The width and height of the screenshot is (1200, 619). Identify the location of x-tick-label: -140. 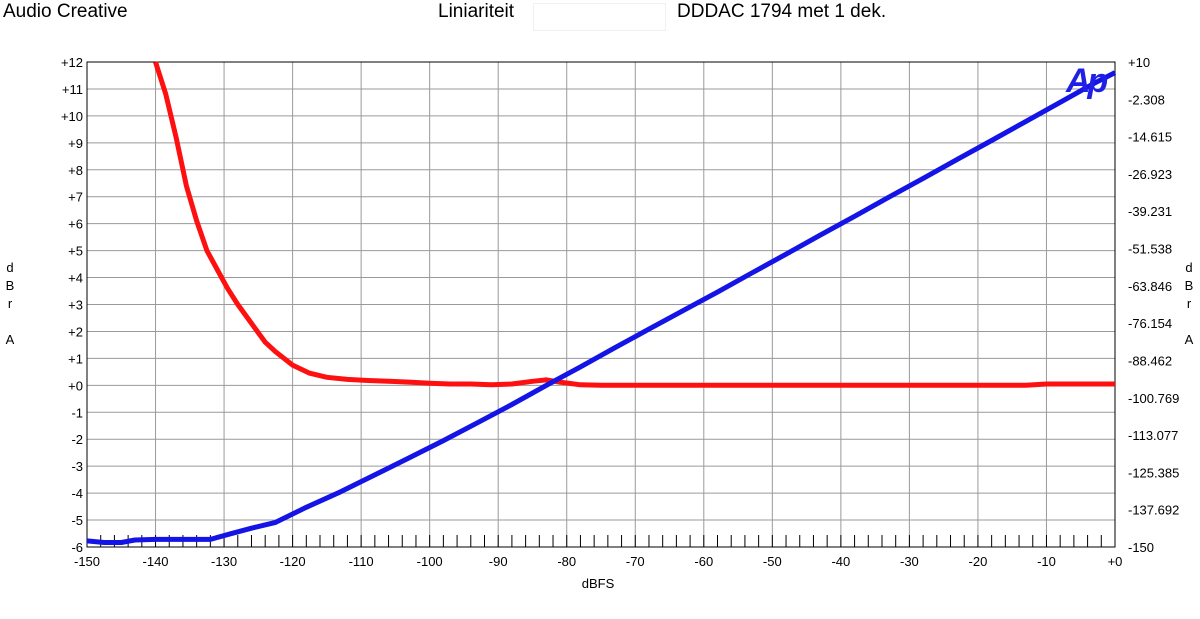
(156, 561).